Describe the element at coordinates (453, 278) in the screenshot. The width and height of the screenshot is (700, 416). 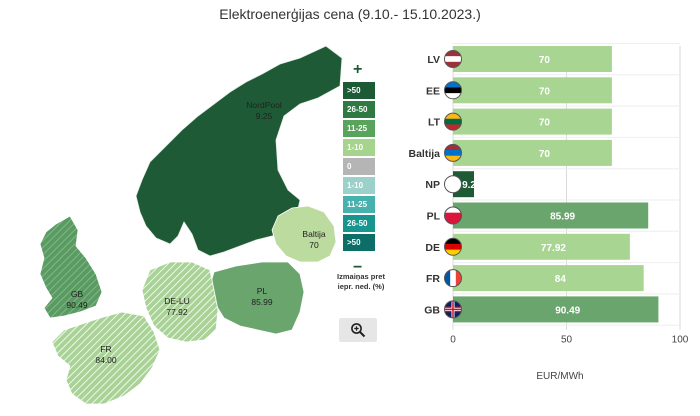
I see `france-flag-icon` at that location.